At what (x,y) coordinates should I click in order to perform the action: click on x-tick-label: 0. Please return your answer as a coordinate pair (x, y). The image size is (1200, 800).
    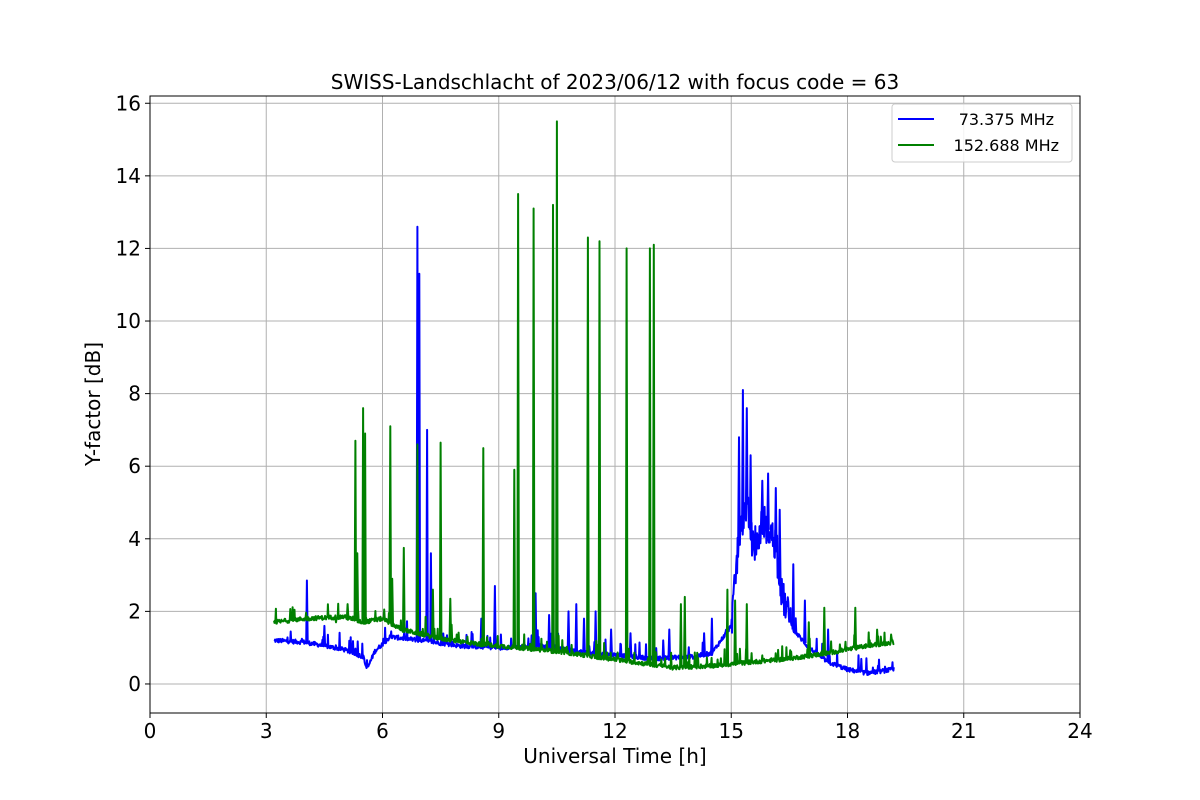
    Looking at the image, I should click on (150, 731).